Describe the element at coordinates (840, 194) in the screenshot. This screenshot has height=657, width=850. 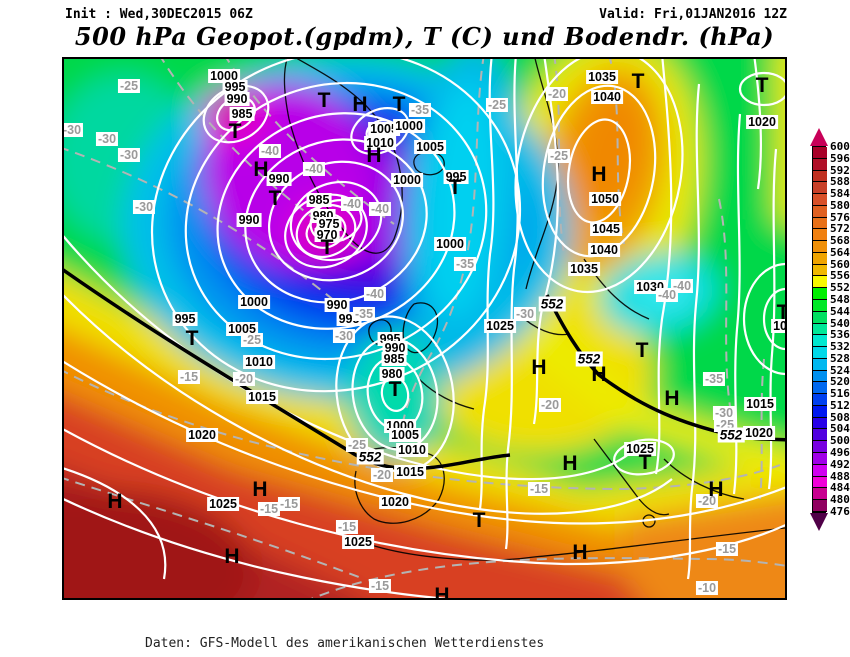
I see `colorbar-tick-label: 584` at that location.